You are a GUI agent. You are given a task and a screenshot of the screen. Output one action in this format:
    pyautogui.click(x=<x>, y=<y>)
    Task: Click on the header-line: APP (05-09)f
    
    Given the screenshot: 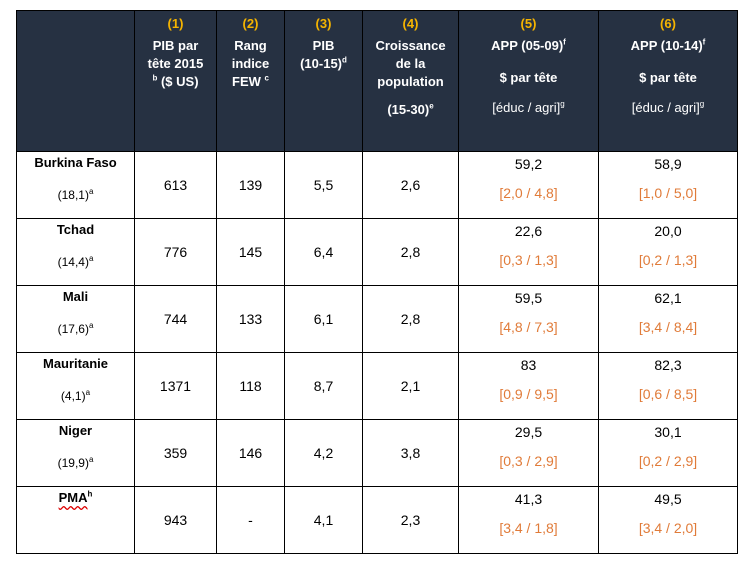 What is the action you would take?
    pyautogui.click(x=528, y=45)
    